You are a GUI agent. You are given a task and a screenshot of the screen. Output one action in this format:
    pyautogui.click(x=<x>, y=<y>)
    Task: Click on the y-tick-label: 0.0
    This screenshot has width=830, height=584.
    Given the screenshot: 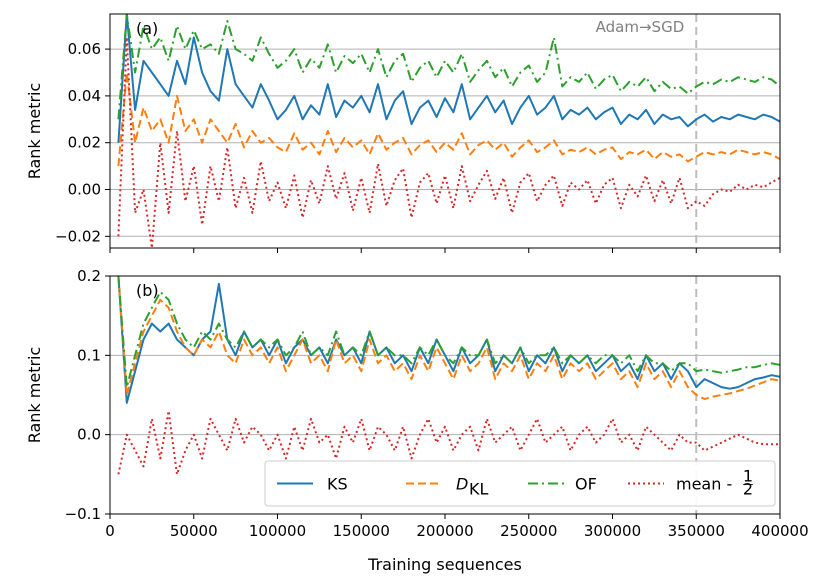 What is the action you would take?
    pyautogui.click(x=89, y=435)
    